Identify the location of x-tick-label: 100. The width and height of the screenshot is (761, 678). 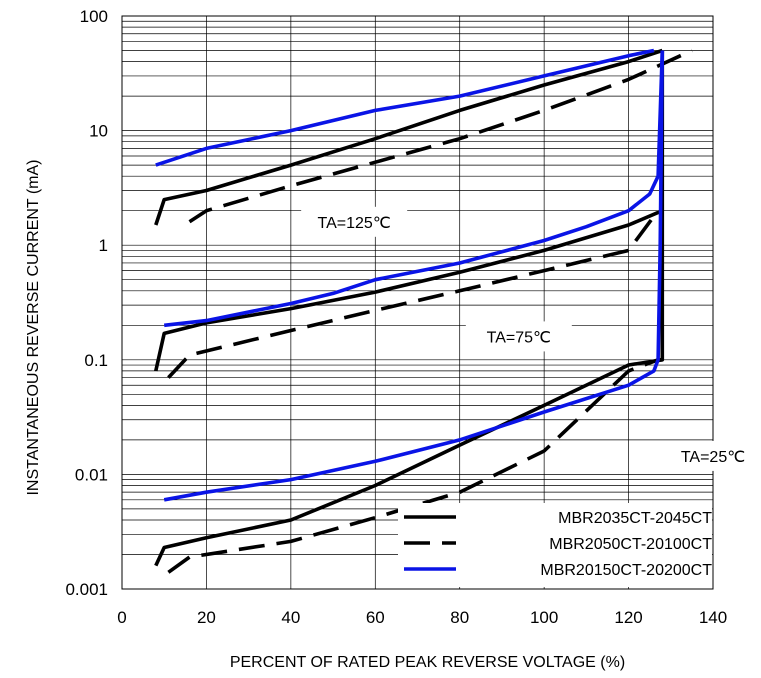
(544, 617).